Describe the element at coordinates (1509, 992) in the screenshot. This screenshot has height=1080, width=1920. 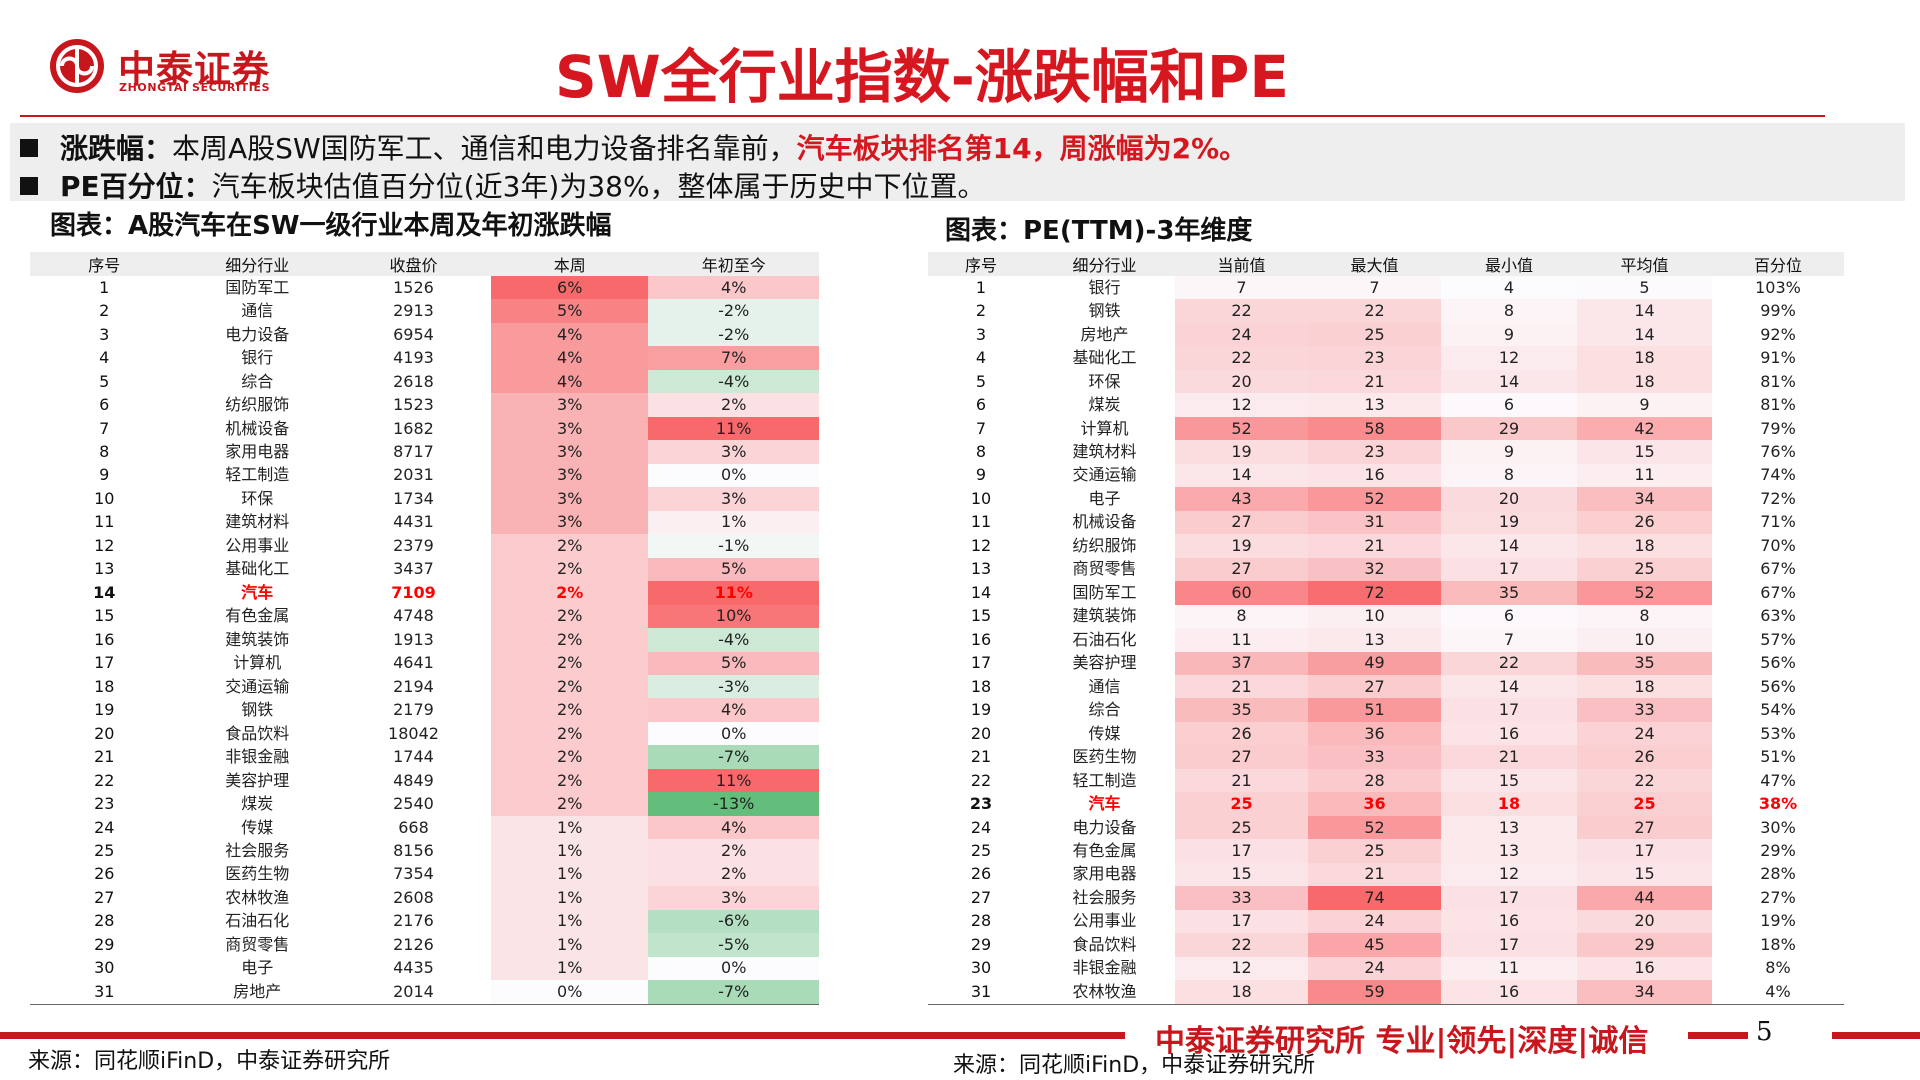
I see `cell-pe-min: 16` at that location.